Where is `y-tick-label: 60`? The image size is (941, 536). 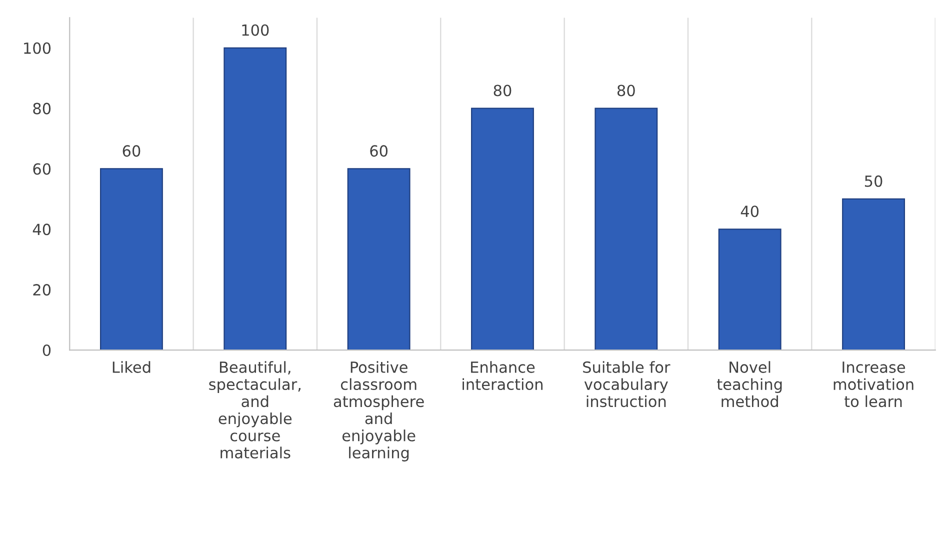 y-tick-label: 60 is located at coordinates (42, 169).